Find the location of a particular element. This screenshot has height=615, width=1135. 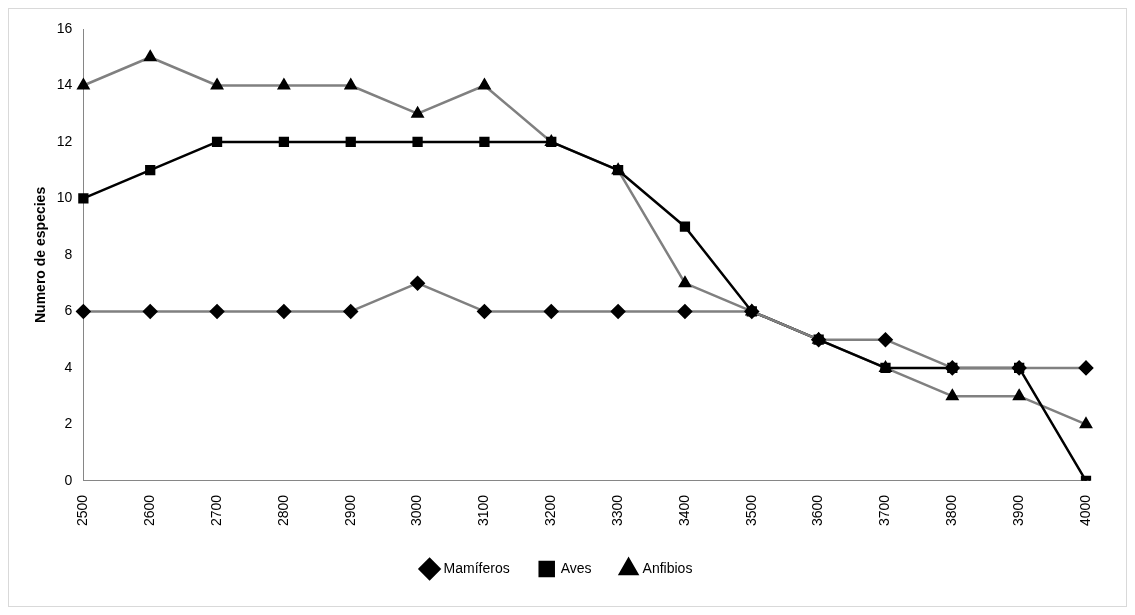

legend-label: Mamíferos is located at coordinates (476, 567).